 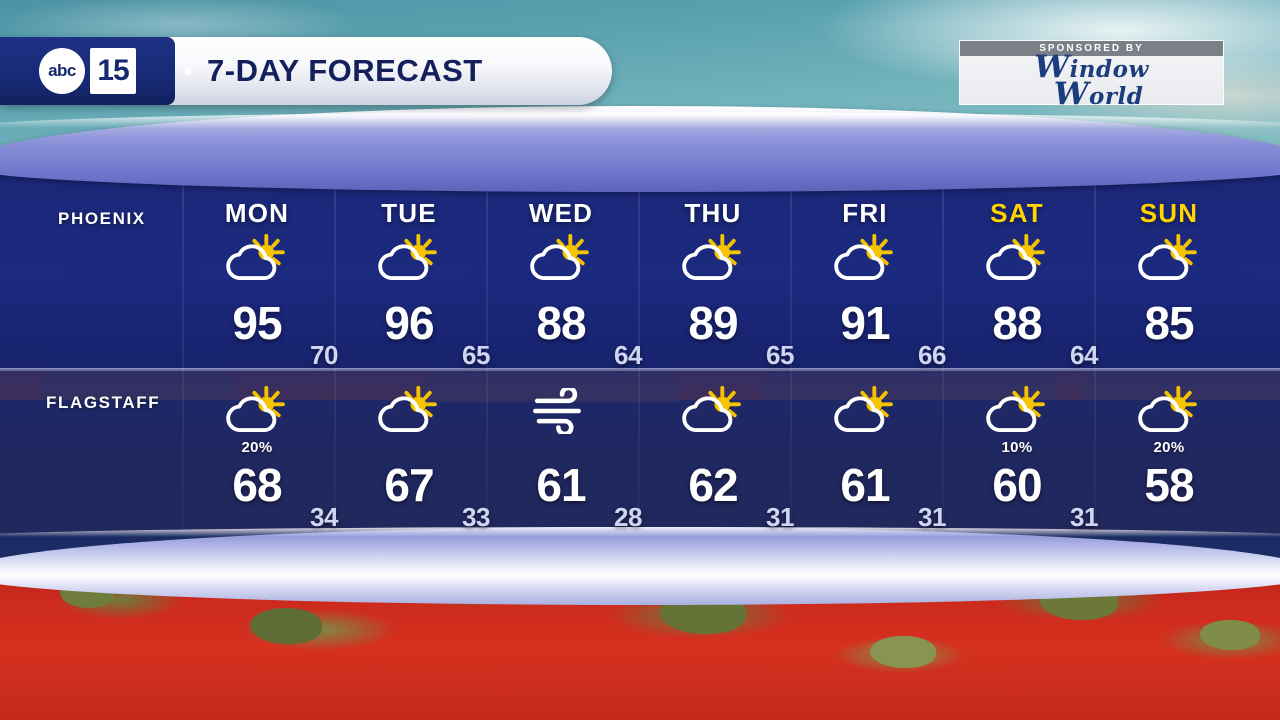 I want to click on city-label-phoenix: PHOENIX, so click(x=102, y=218).